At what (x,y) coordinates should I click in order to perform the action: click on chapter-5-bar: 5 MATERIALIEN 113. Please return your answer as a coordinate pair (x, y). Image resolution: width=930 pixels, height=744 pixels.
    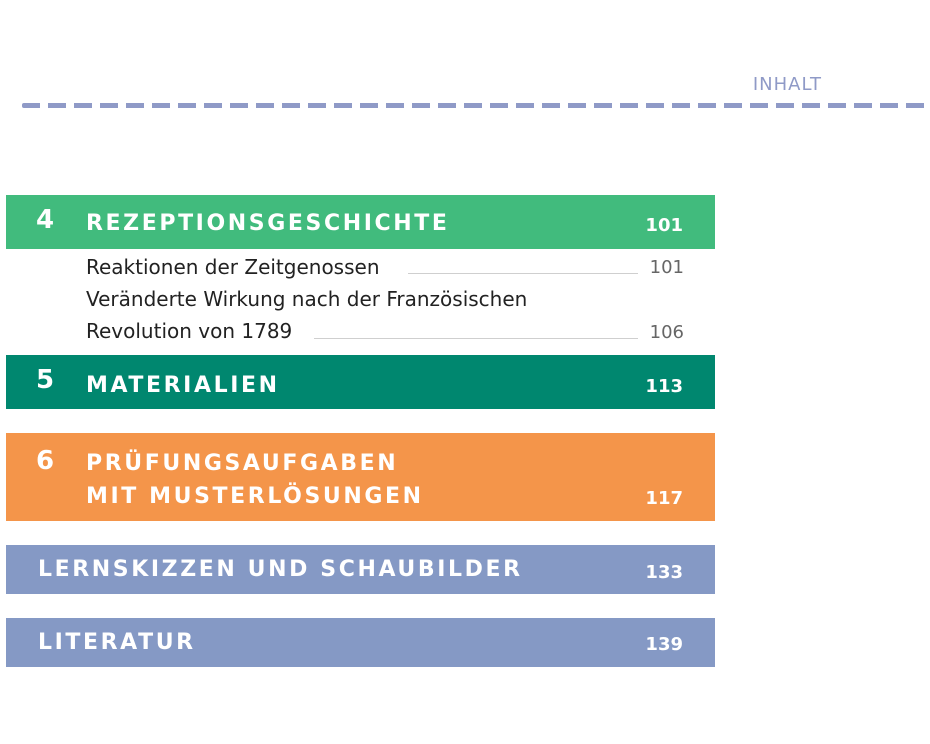
    Looking at the image, I should click on (360, 382).